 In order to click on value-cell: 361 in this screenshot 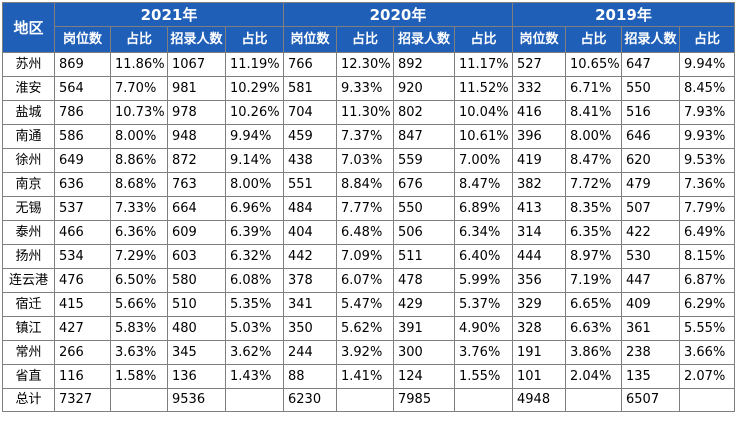, I will do `click(650, 328)`.